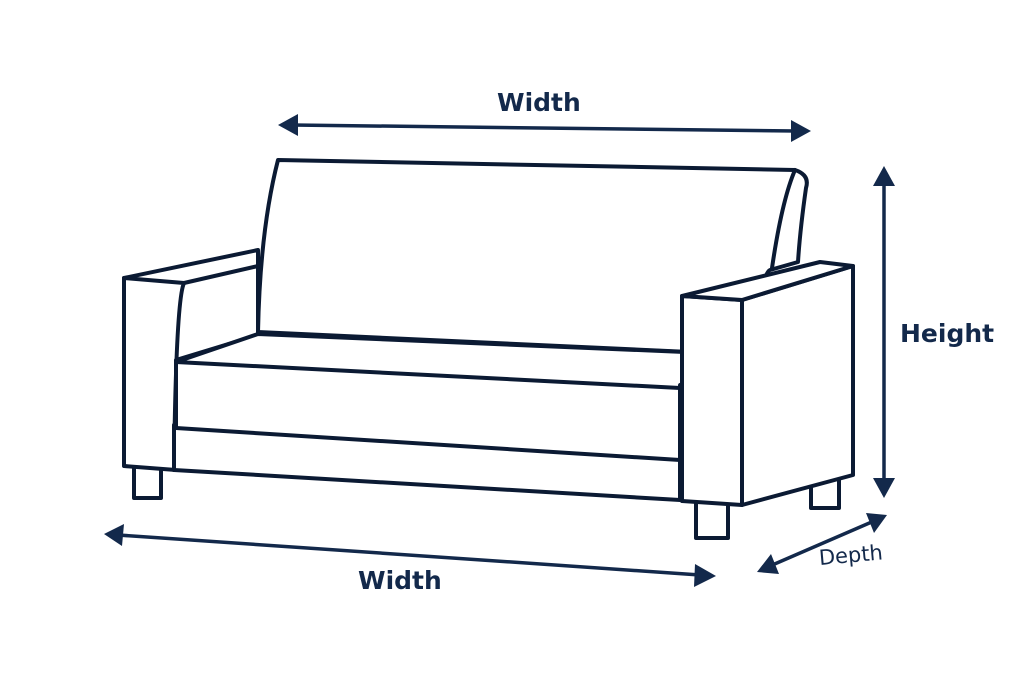  Describe the element at coordinates (797, 385) in the screenshot. I see `right-armrest-side` at that location.